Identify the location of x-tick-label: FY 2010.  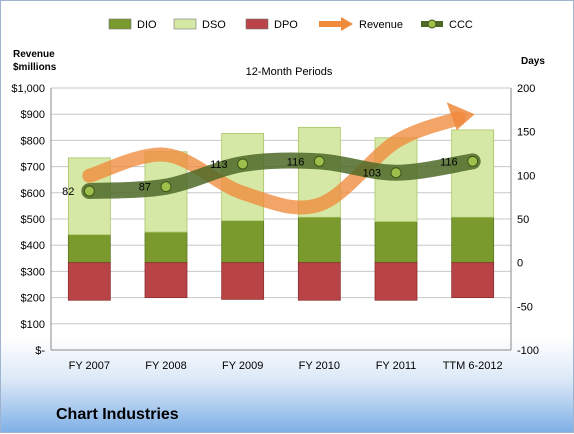
(319, 366).